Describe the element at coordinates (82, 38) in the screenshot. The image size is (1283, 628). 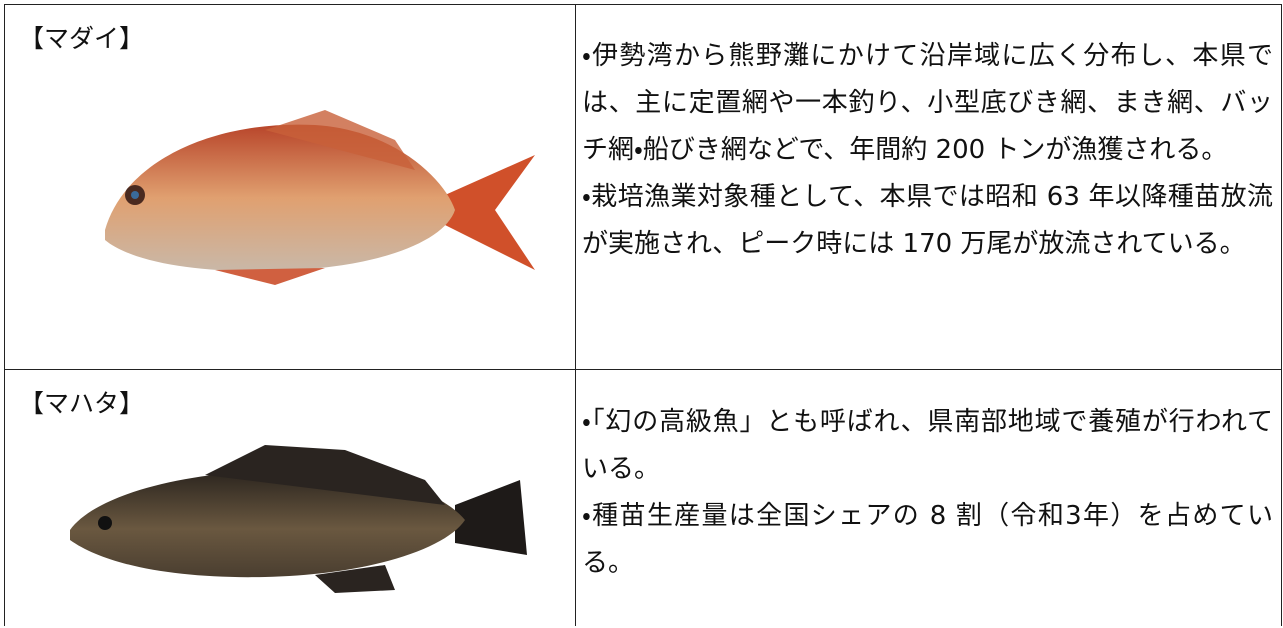
I see `species-name: 【マダイ】` at that location.